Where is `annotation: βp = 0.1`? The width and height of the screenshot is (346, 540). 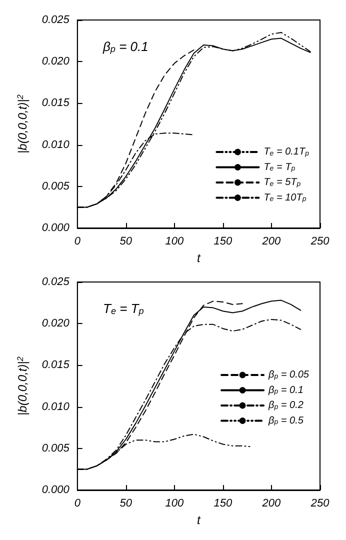
annotation: βp = 0.1 is located at coordinates (125, 46).